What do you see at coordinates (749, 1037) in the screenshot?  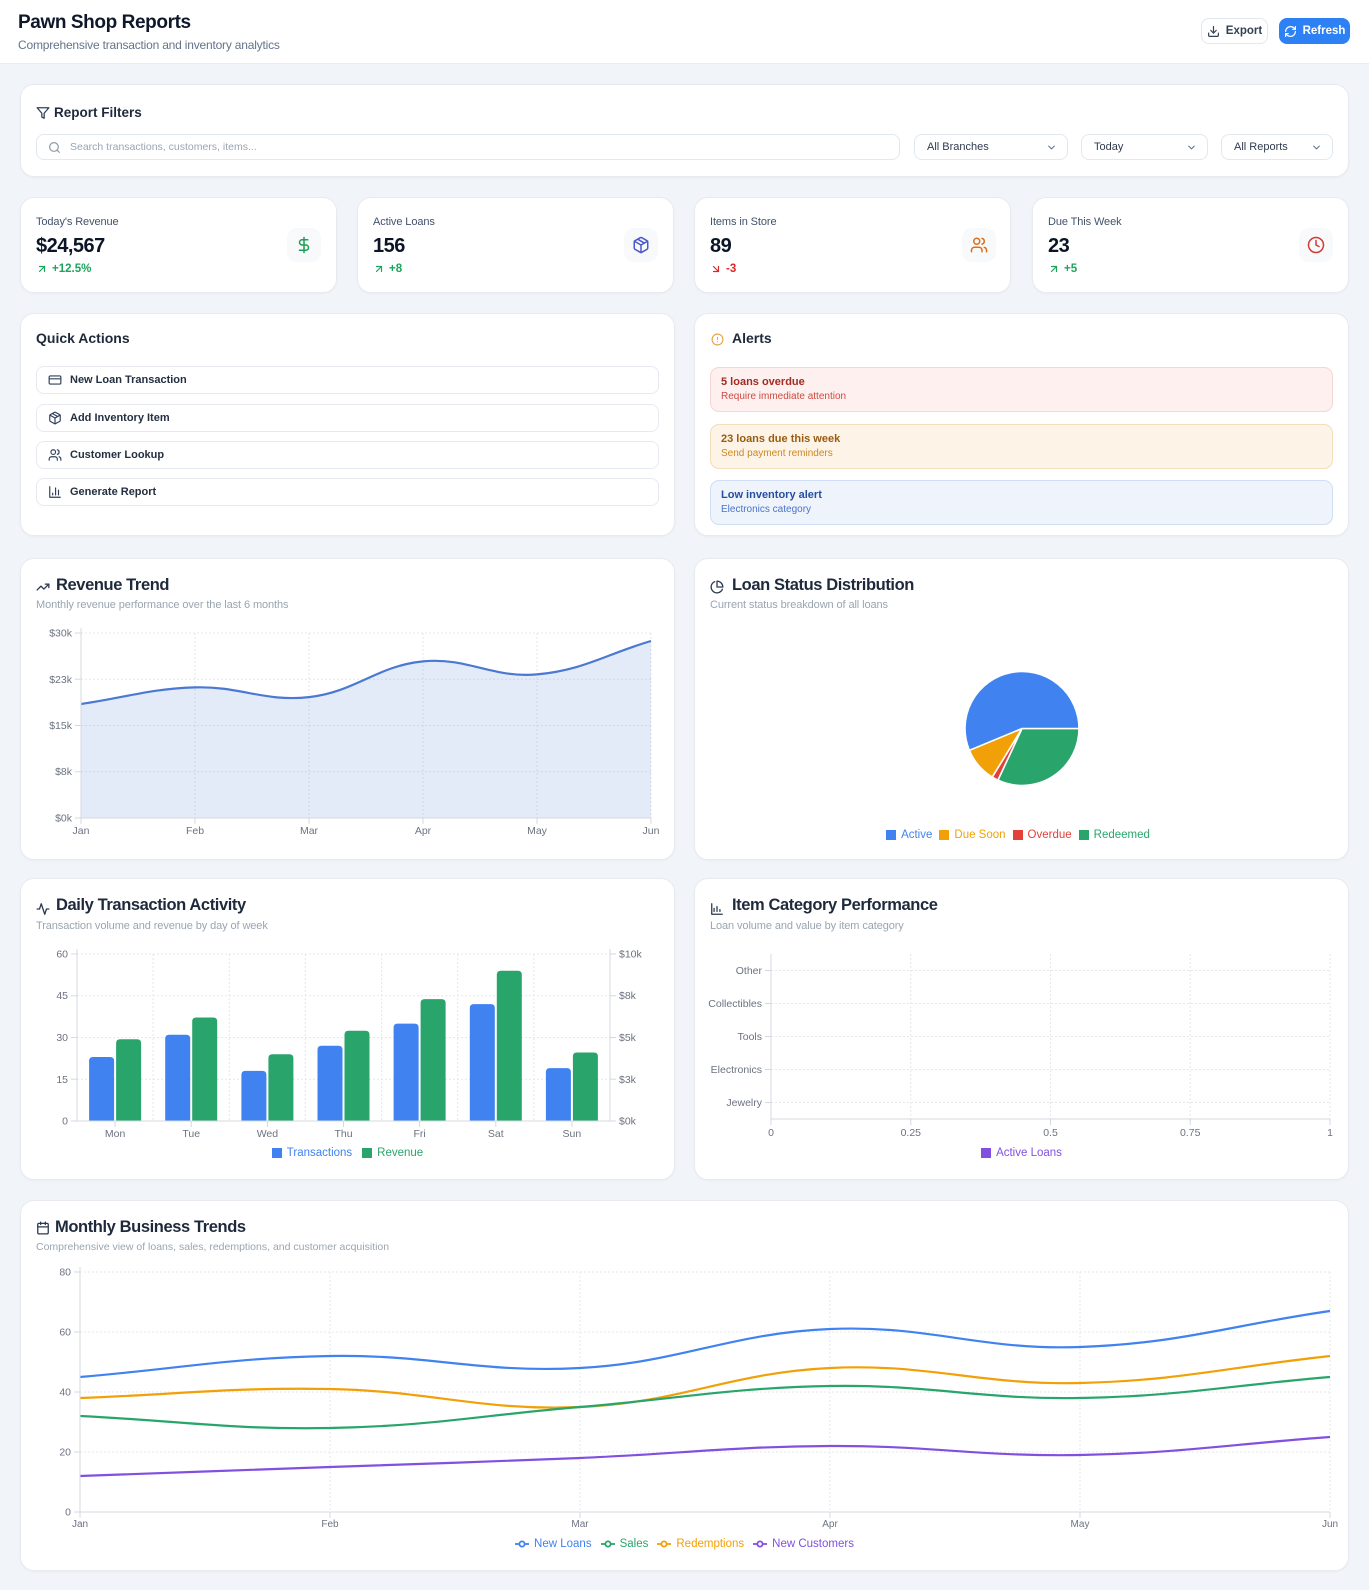 I see `svg-text: Tools` at bounding box center [749, 1037].